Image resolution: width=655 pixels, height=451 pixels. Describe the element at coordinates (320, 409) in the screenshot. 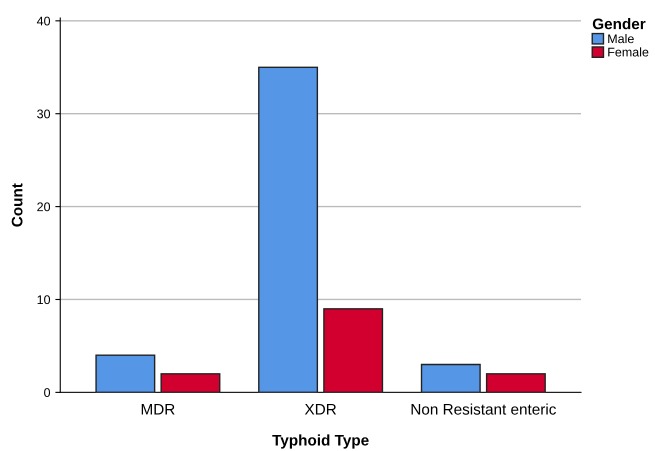

I see `x-tick-label: XDR` at that location.